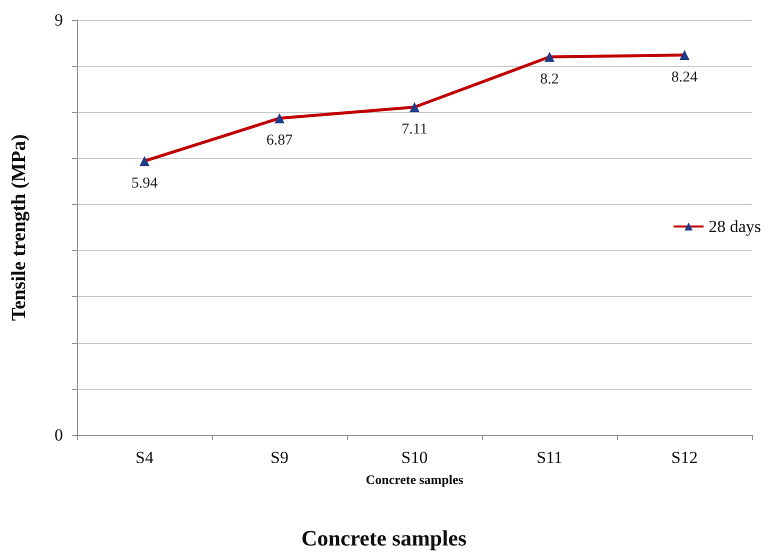 This screenshot has width=768, height=554. I want to click on x-tick-label: S4, so click(145, 457).